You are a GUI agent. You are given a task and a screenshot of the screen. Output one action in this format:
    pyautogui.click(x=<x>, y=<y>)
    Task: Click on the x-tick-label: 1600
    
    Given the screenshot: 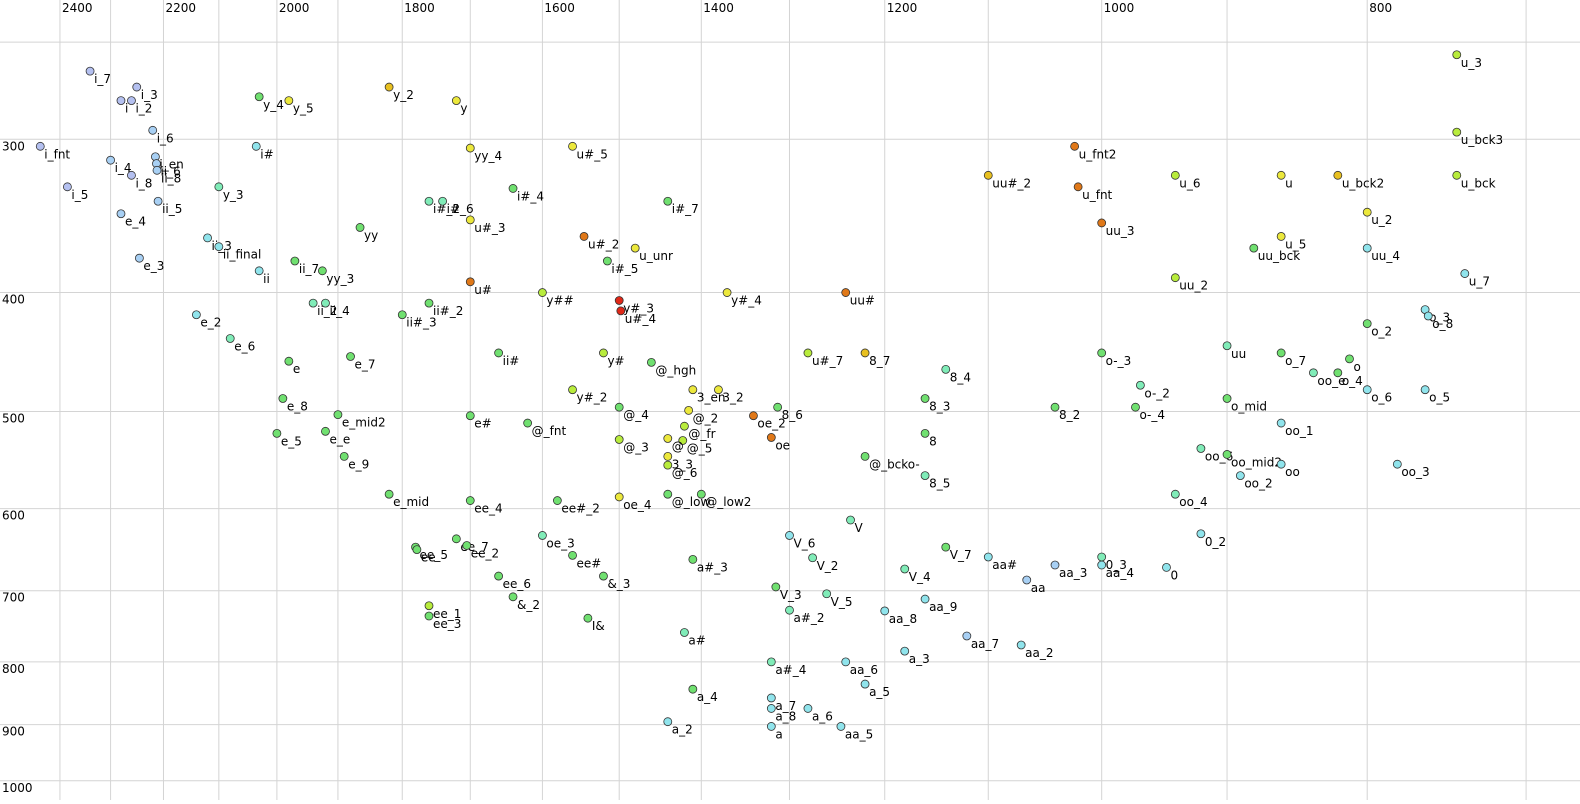 What is the action you would take?
    pyautogui.click(x=559, y=8)
    